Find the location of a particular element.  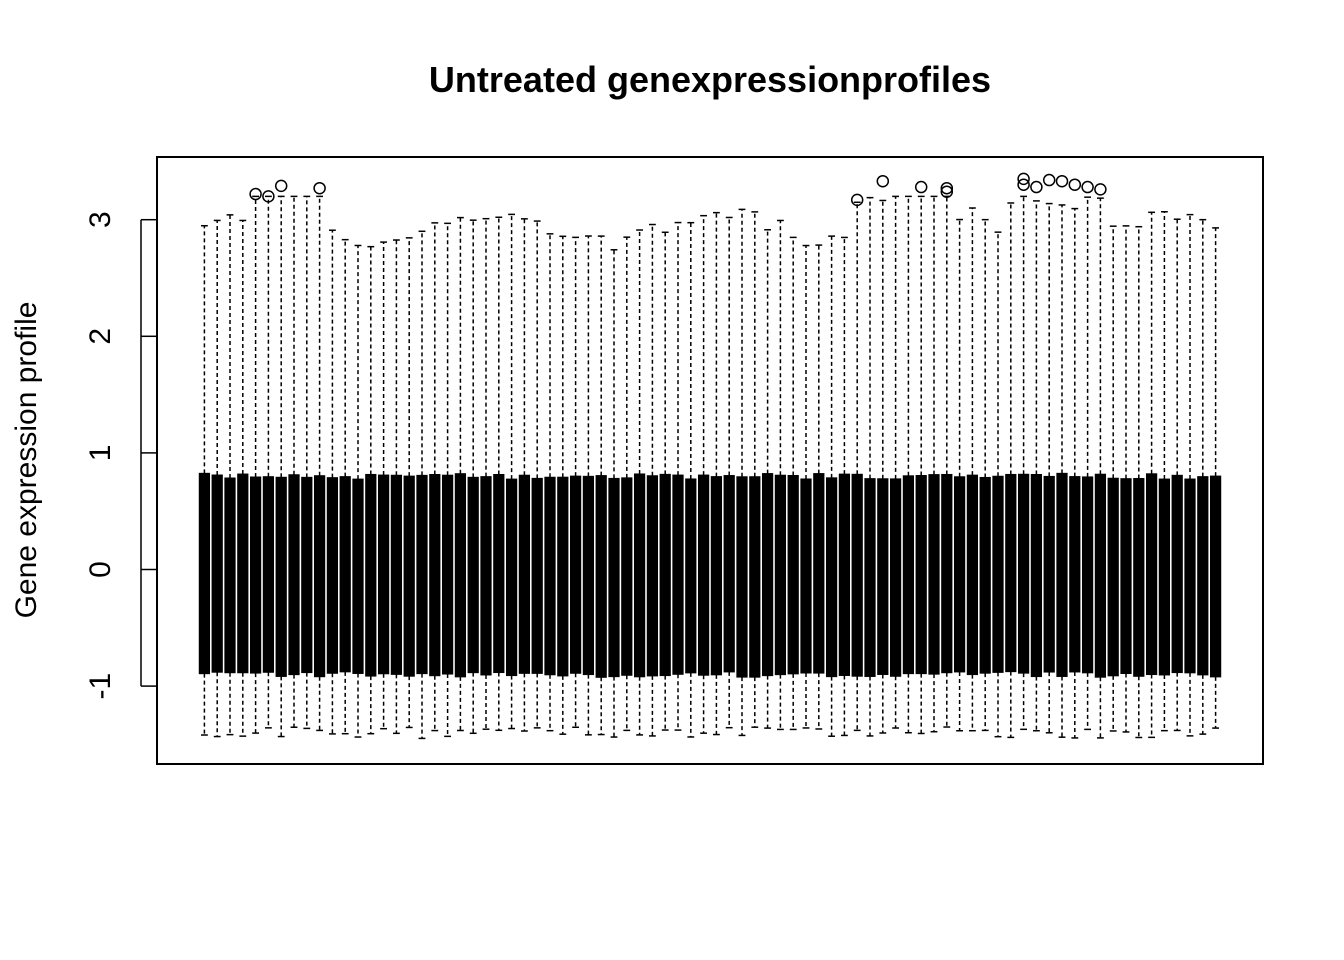

y-tick-label: 2 is located at coordinates (100, 336).